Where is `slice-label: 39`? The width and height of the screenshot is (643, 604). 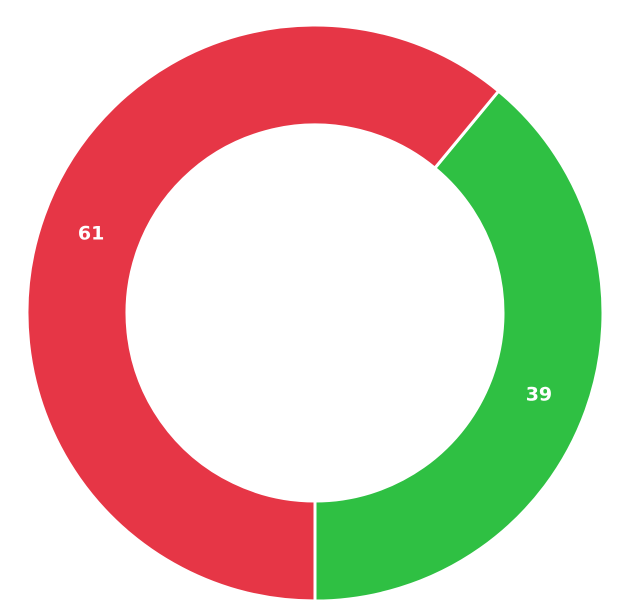
slice-label: 39 is located at coordinates (539, 395).